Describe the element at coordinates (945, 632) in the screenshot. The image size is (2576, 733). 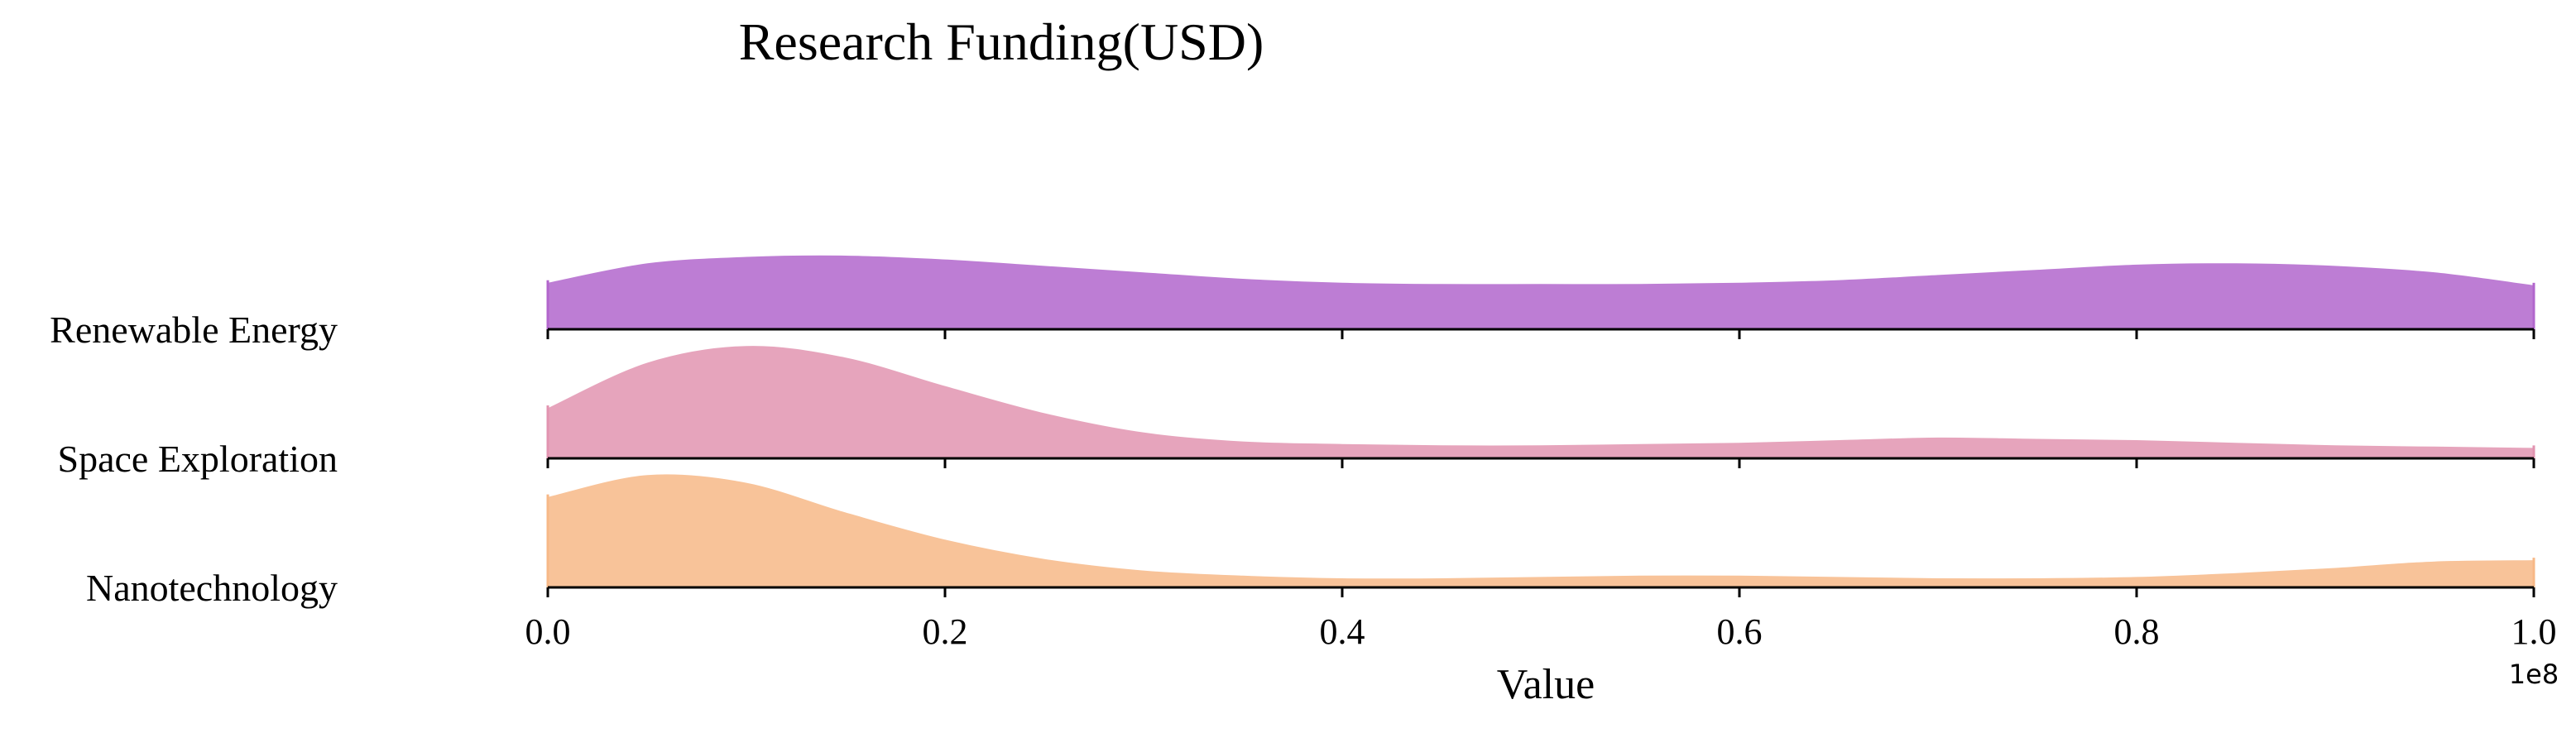
I see `x-tick-label-1: 0.2` at that location.